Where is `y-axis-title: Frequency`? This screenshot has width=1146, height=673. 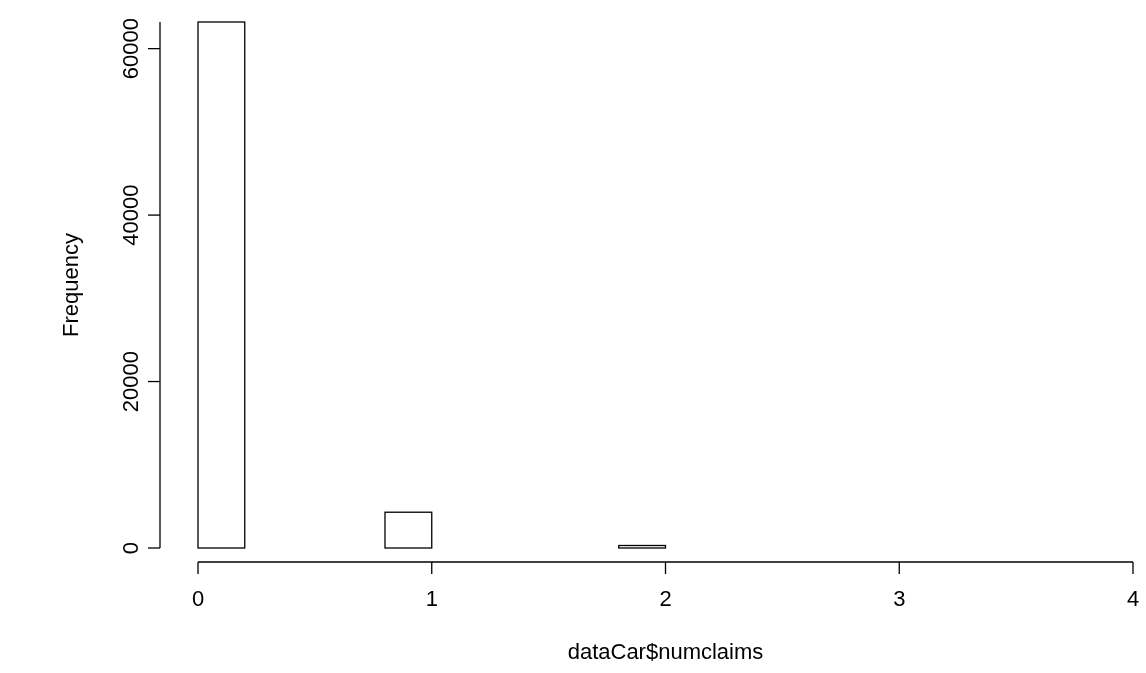 y-axis-title: Frequency is located at coordinates (70, 285).